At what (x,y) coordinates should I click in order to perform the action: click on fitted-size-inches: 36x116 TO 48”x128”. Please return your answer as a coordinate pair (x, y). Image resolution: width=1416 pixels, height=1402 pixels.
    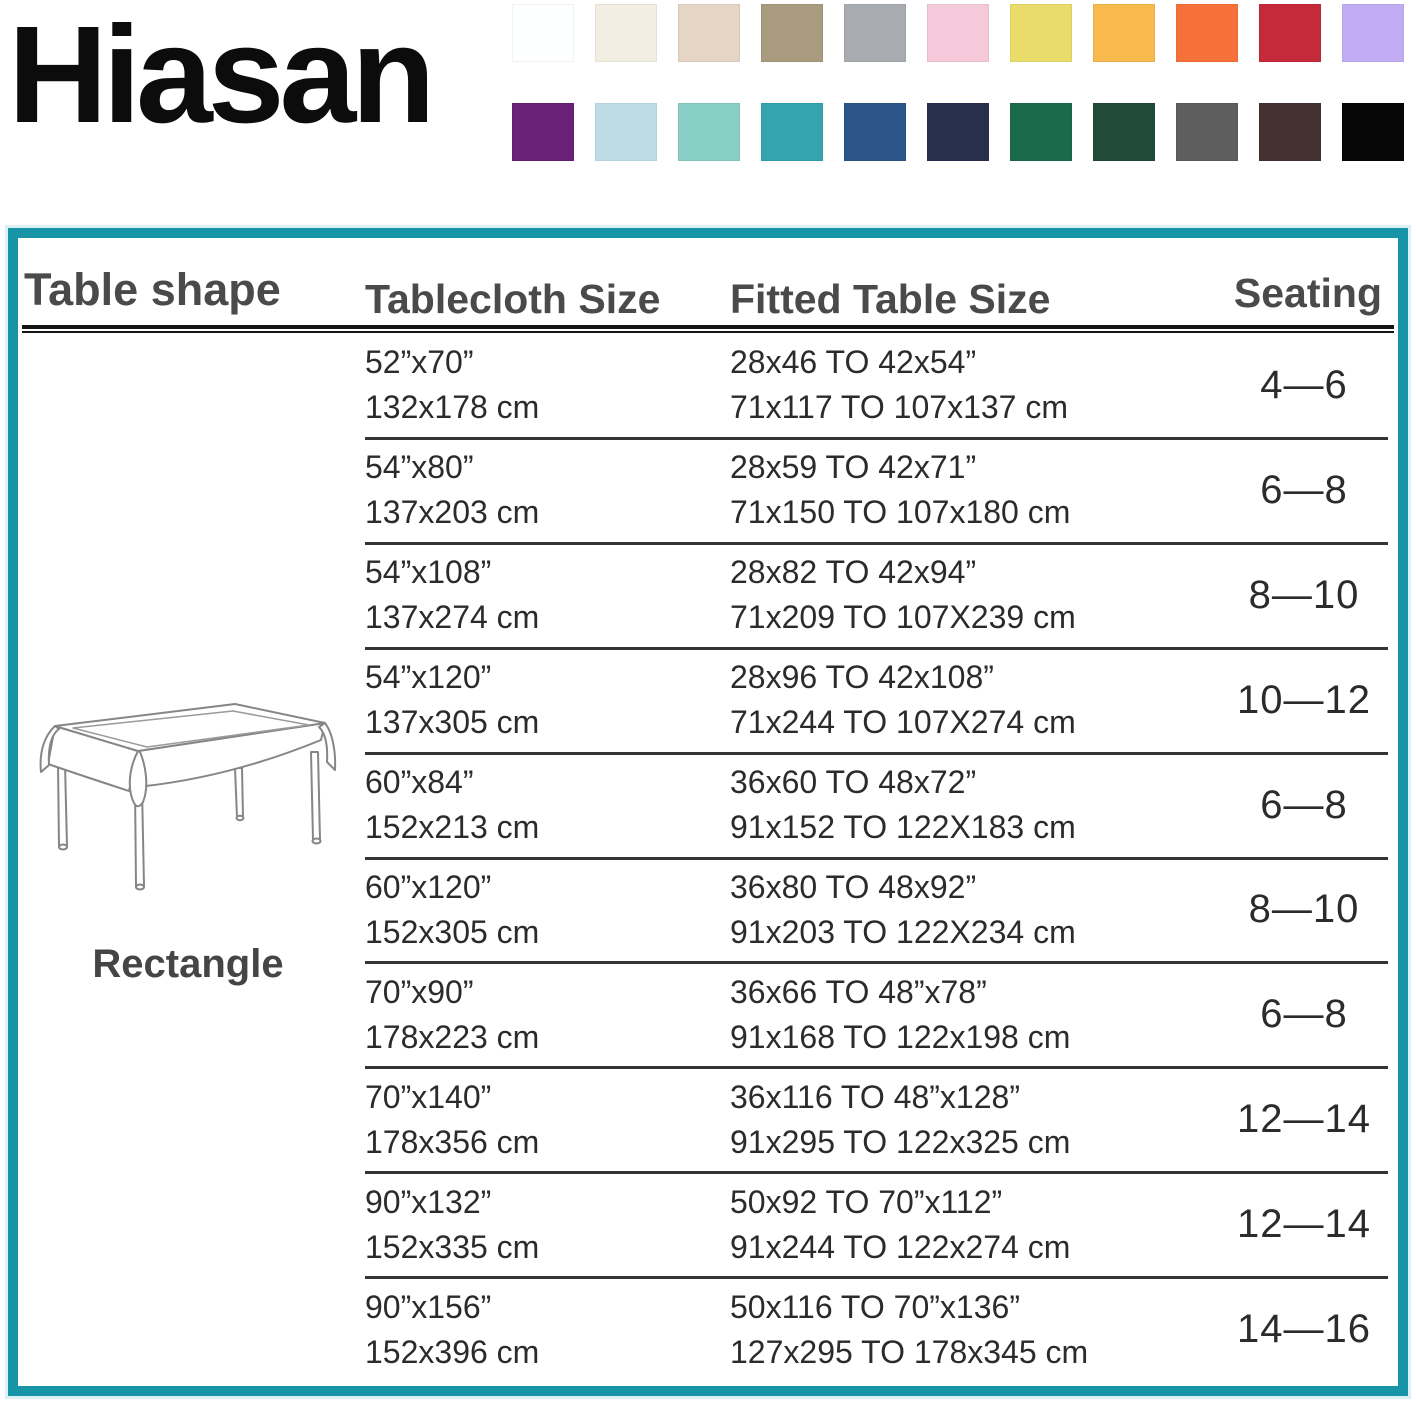
    Looking at the image, I should click on (875, 1096).